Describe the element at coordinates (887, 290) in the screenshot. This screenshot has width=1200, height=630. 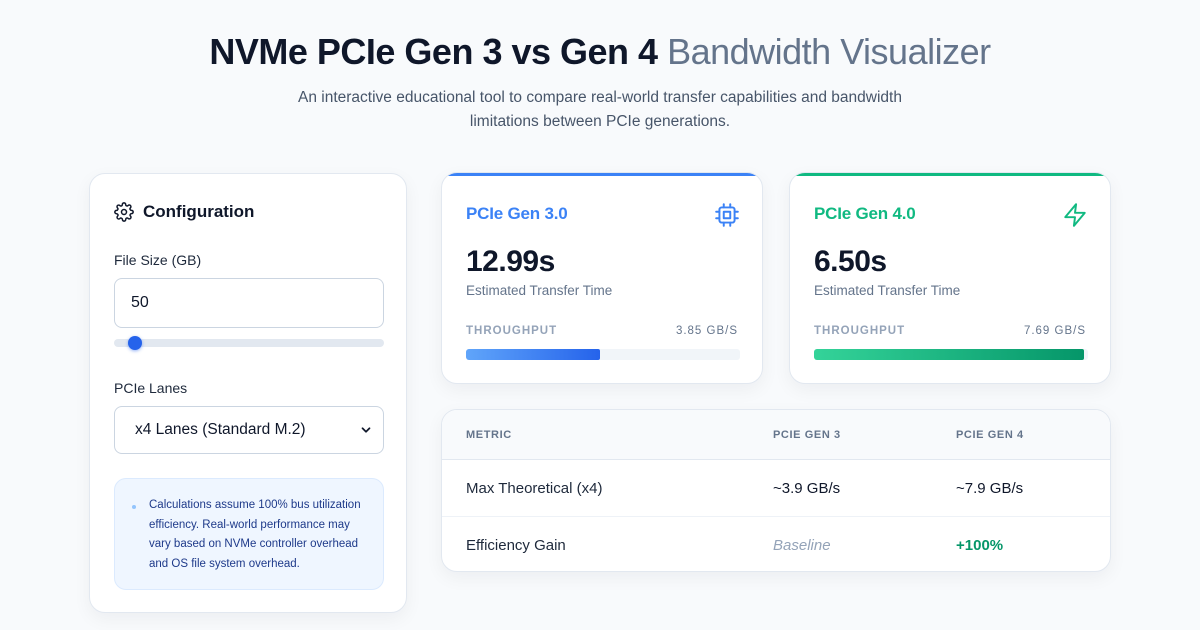
I see `gen4-transfer-time-label: Estimated Transfer Time` at that location.